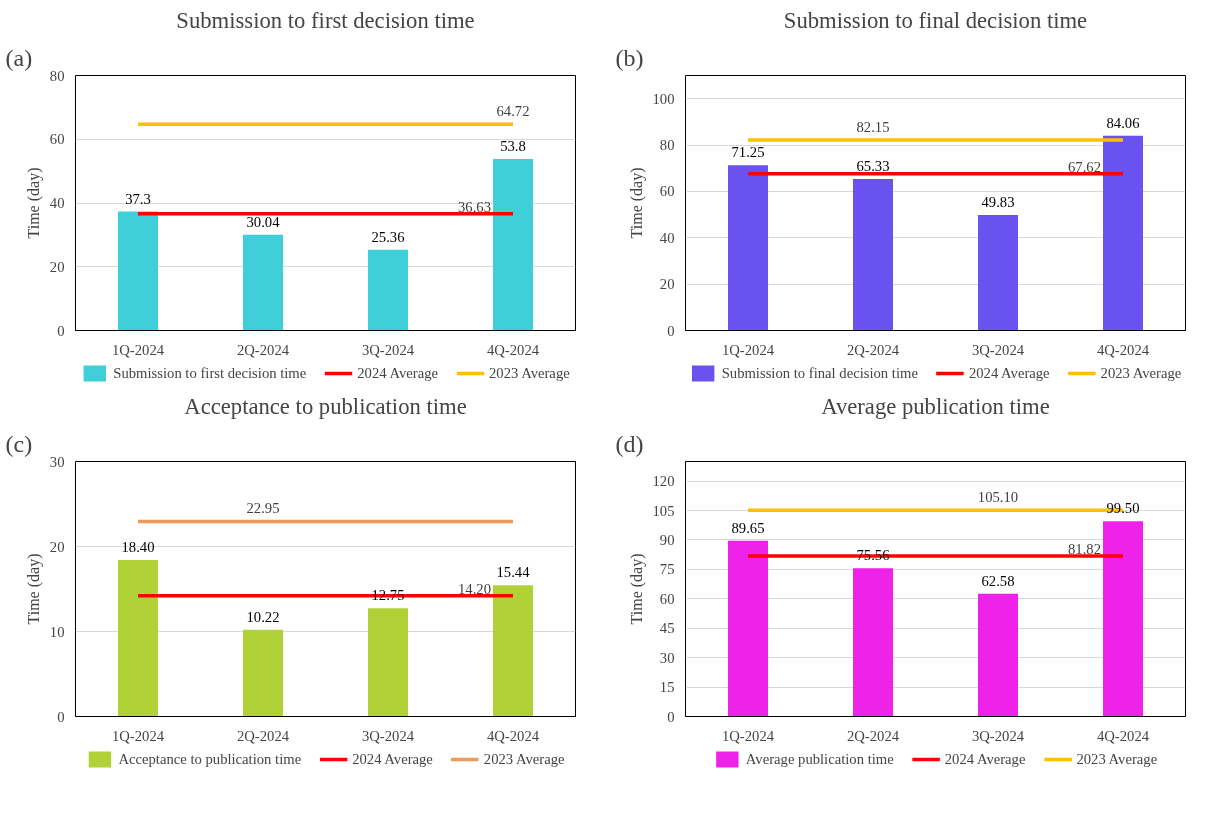 This screenshot has height=814, width=1226. I want to click on chart-title: Average publication time, so click(935, 406).